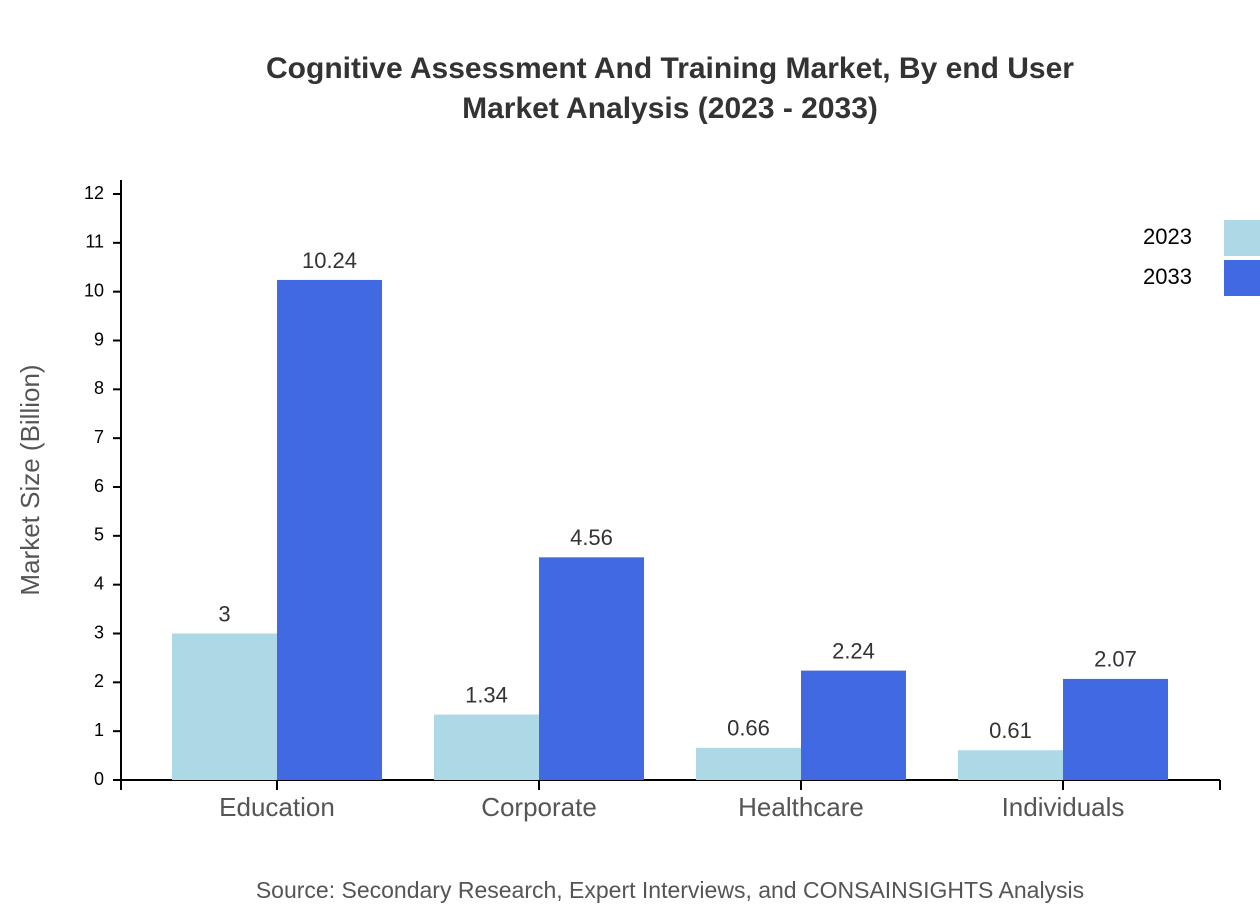 This screenshot has width=1260, height=920. What do you see at coordinates (591, 537) in the screenshot?
I see `data-label: 4.56` at bounding box center [591, 537].